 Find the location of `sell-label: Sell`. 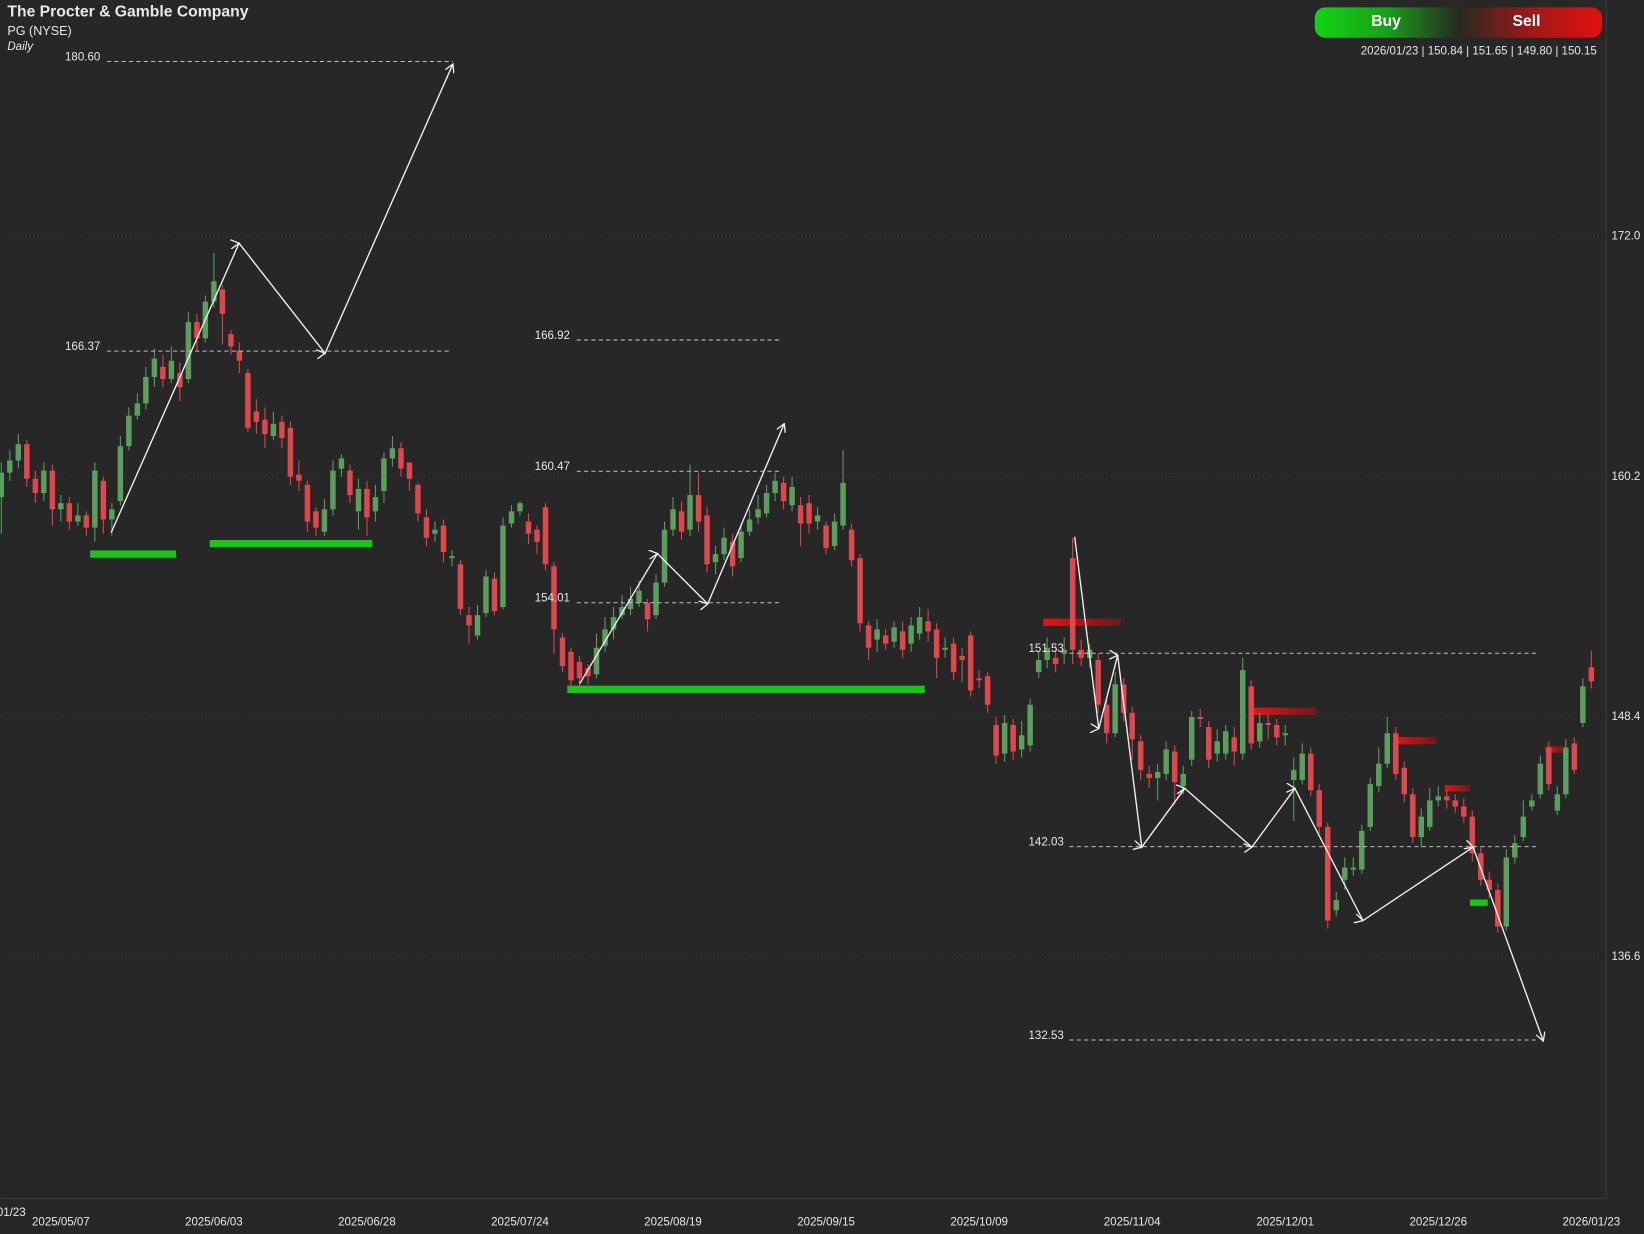

sell-label: Sell is located at coordinates (1527, 21).